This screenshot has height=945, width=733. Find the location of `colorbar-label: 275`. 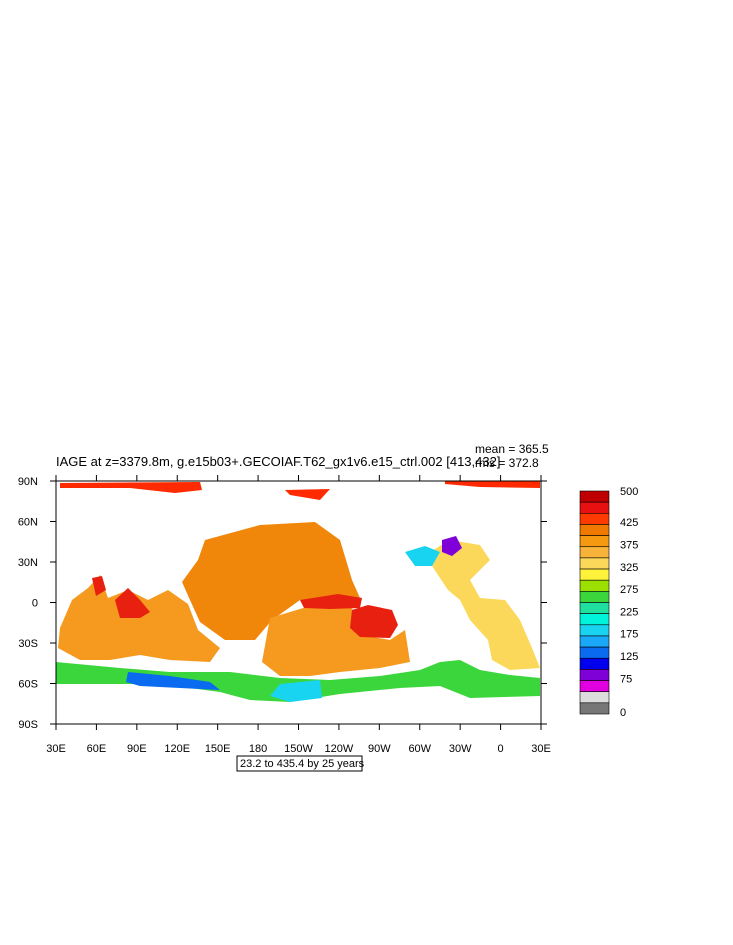

colorbar-label: 275 is located at coordinates (629, 590).